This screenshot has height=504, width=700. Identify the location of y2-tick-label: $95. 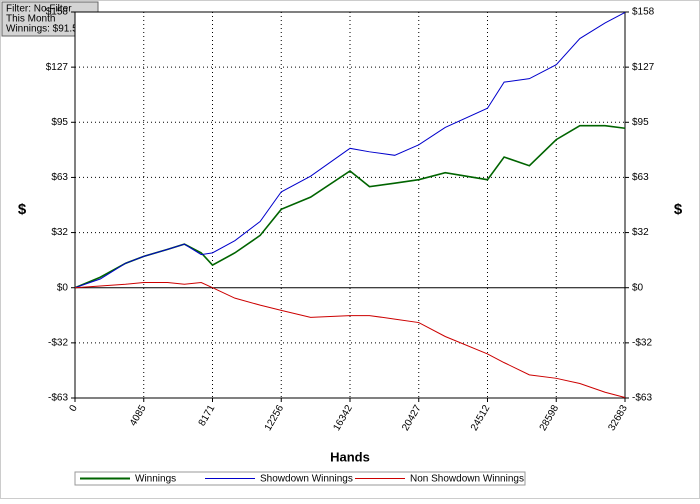
(640, 122).